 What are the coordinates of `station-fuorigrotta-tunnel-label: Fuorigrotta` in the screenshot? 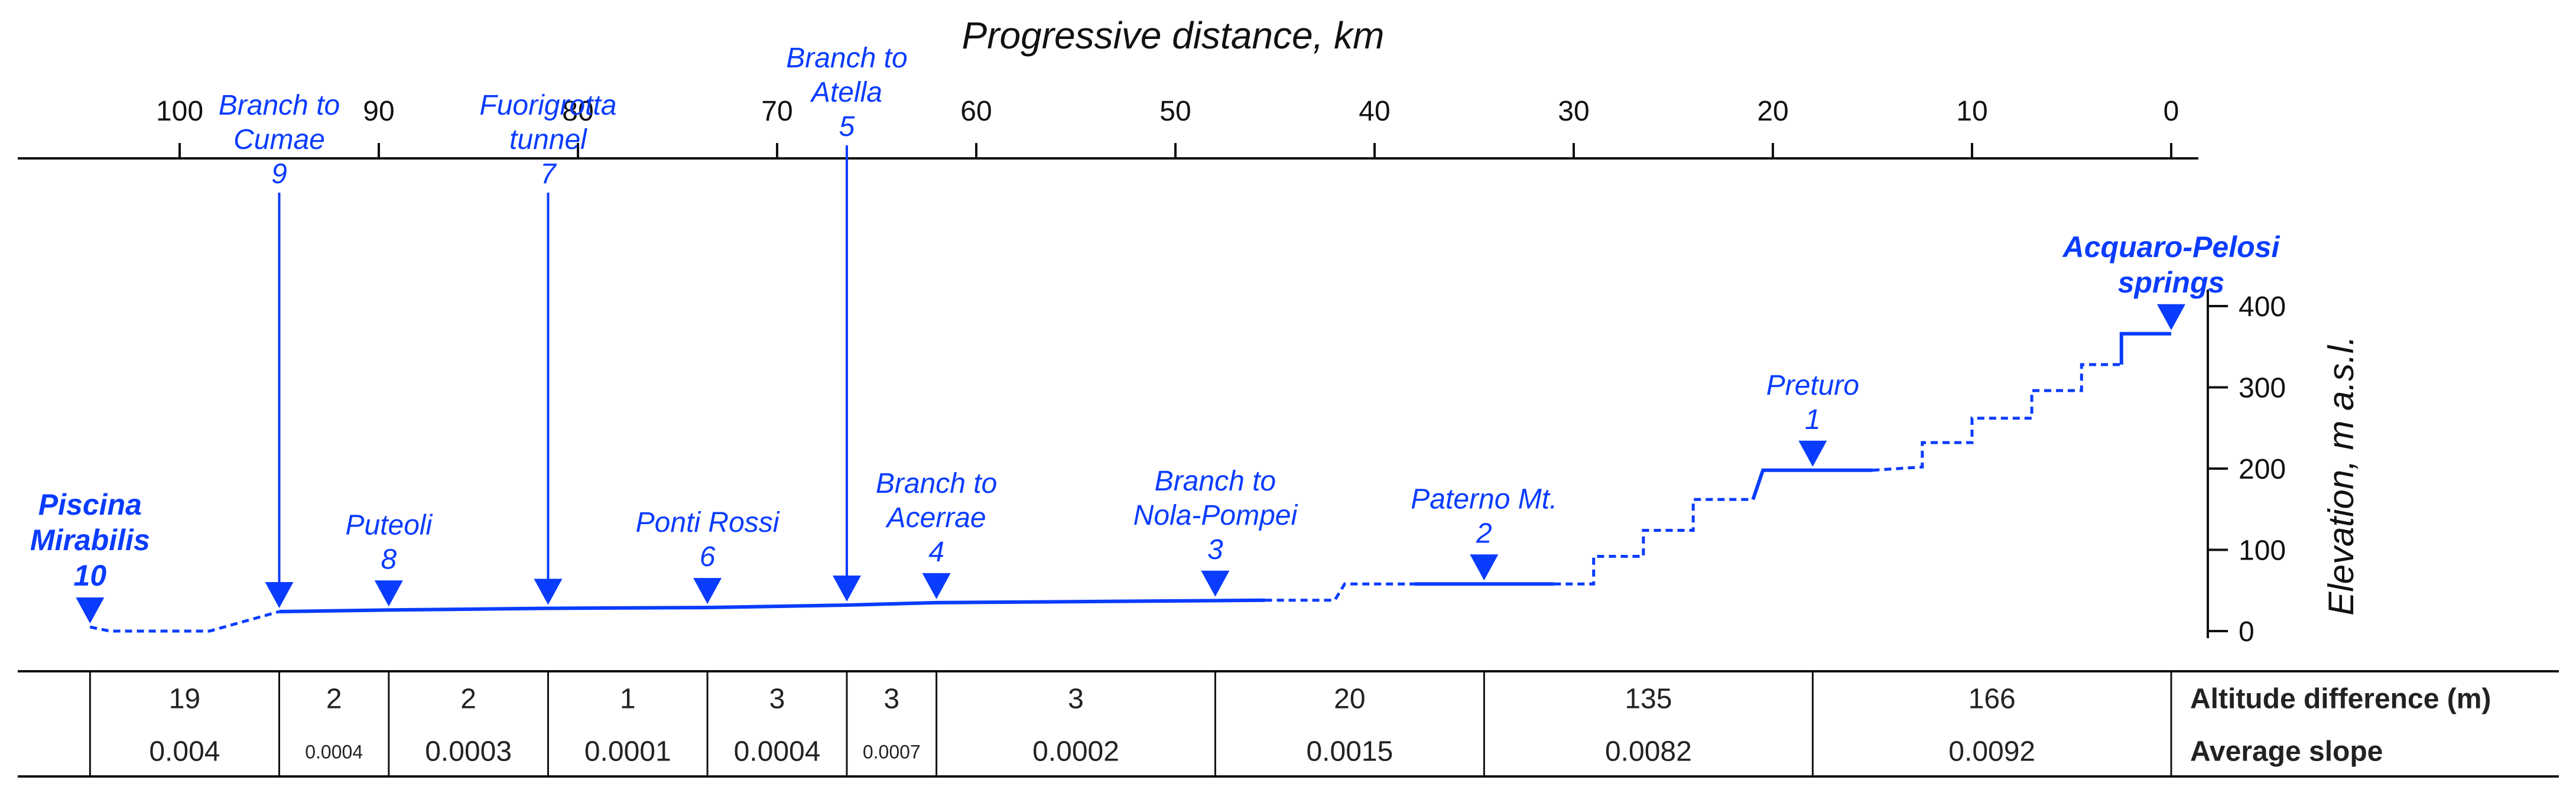 It's located at (547, 106).